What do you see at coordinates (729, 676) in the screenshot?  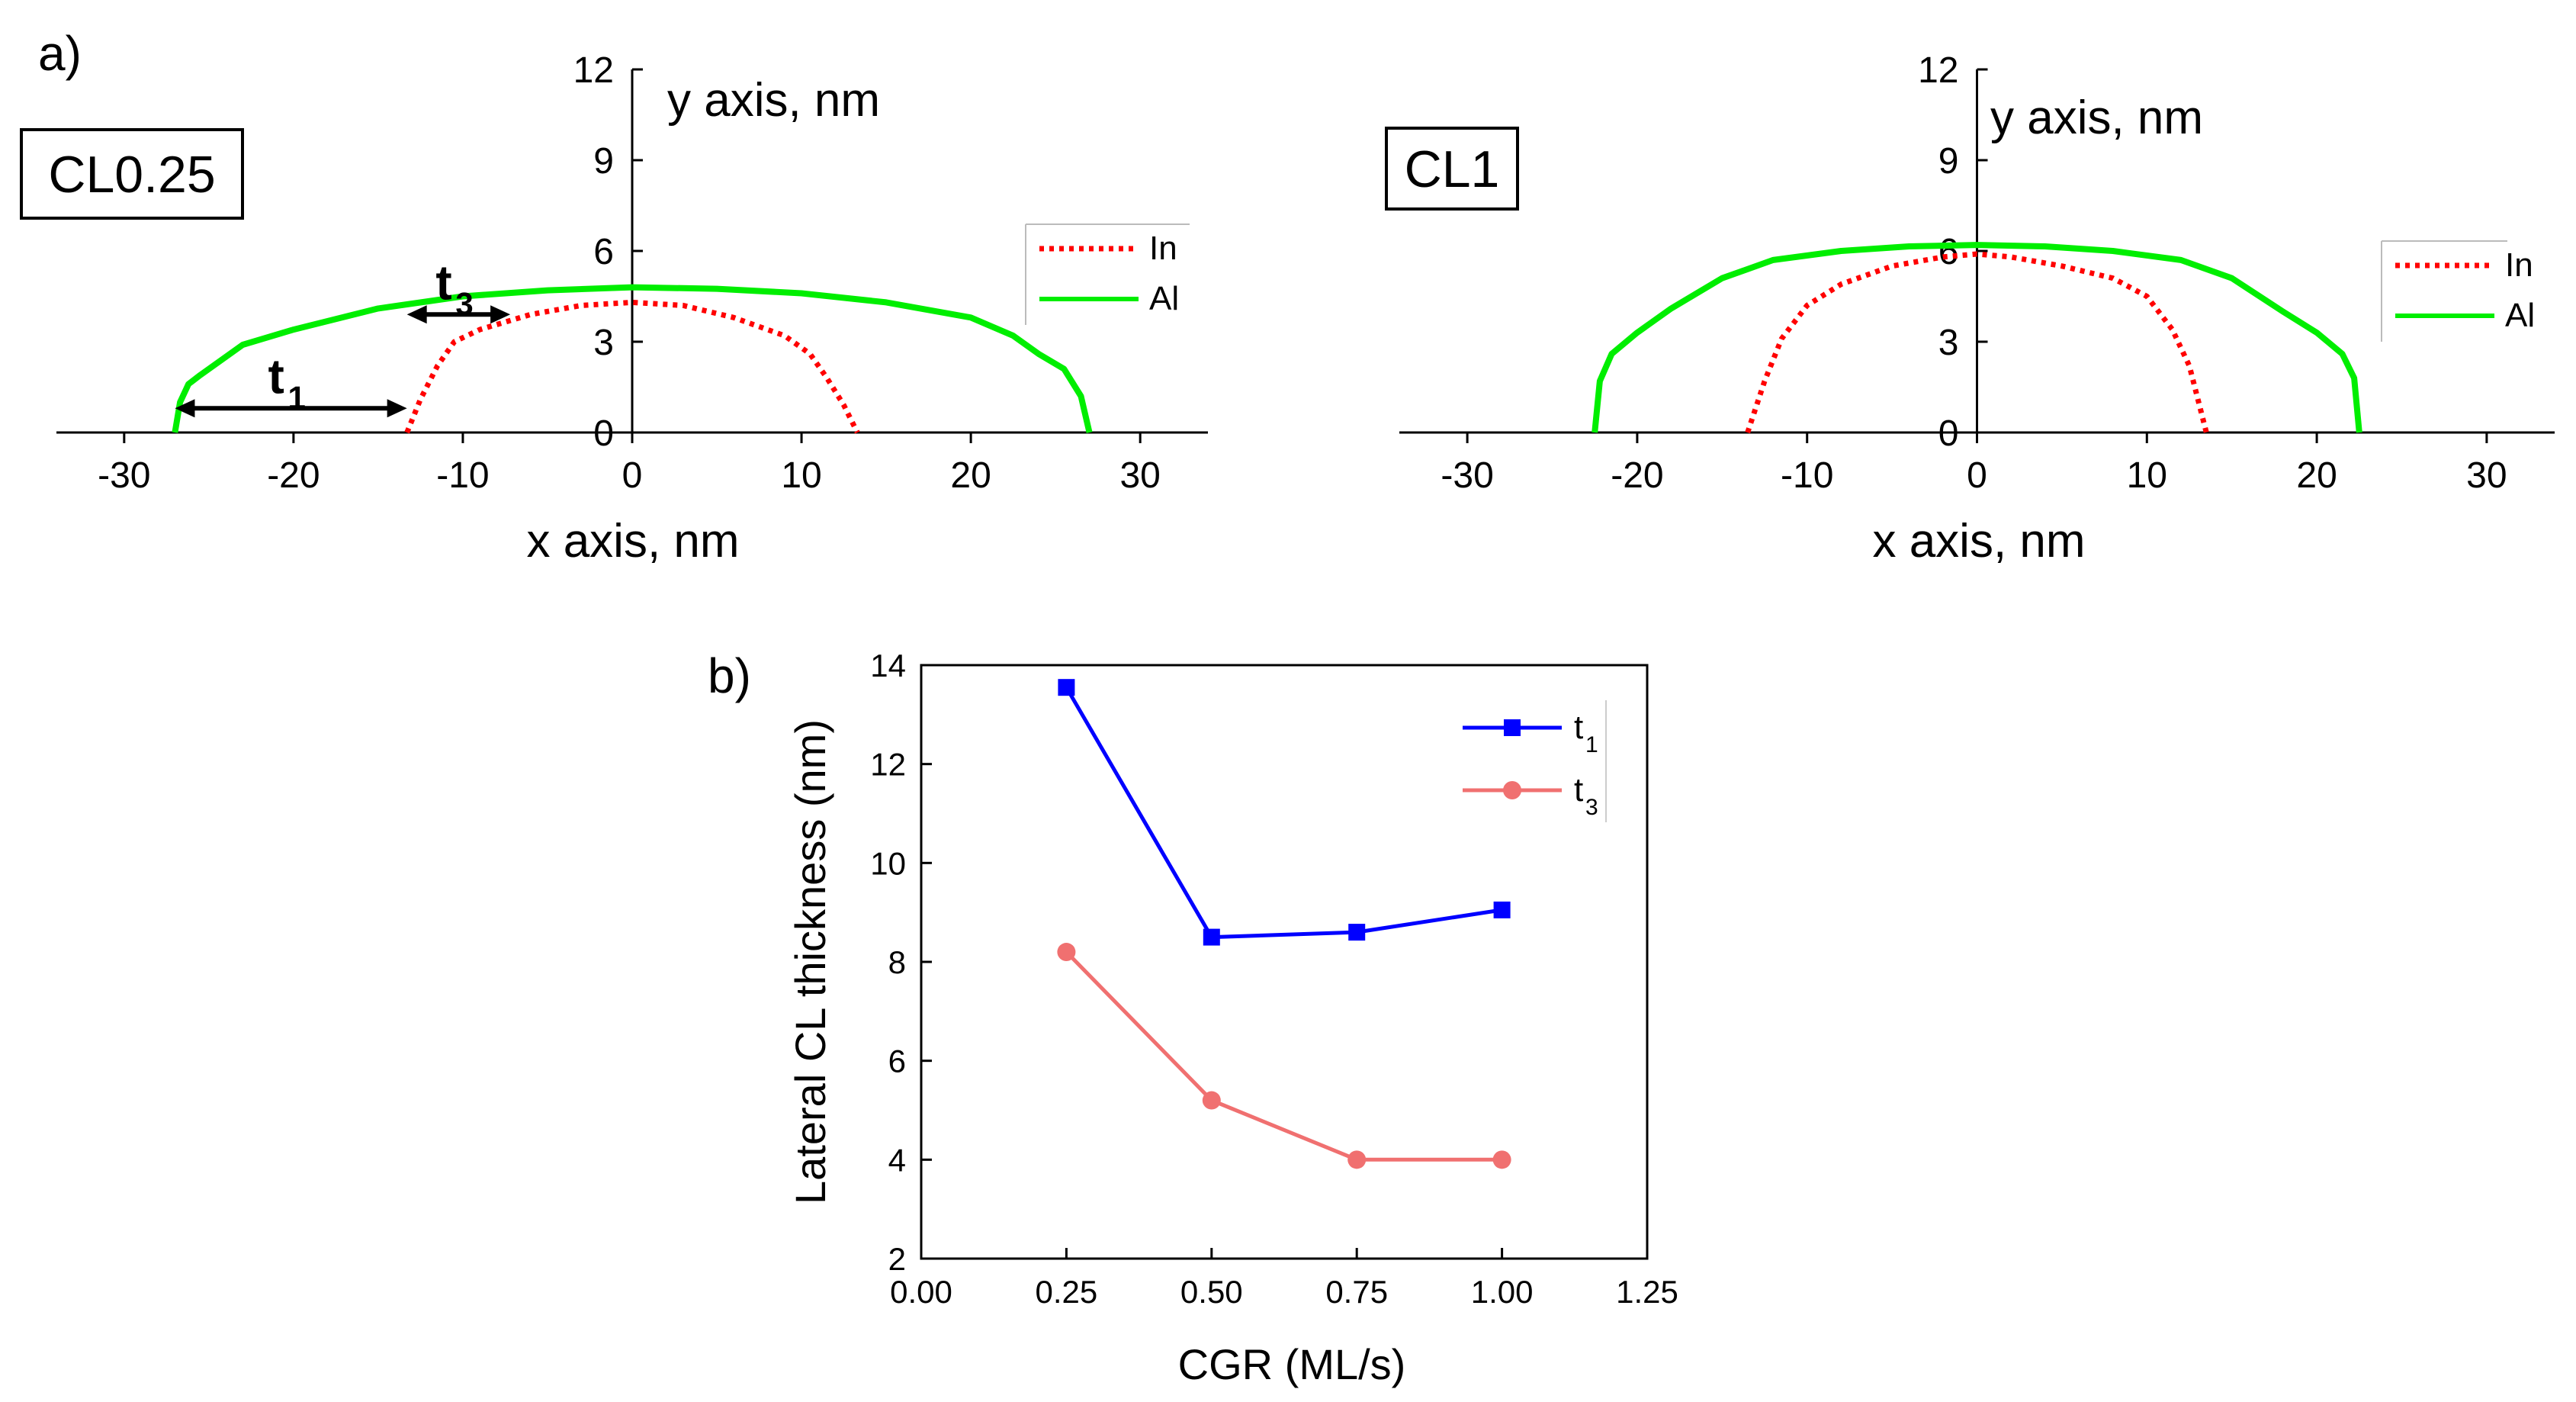 I see `panel-b-label: b)` at bounding box center [729, 676].